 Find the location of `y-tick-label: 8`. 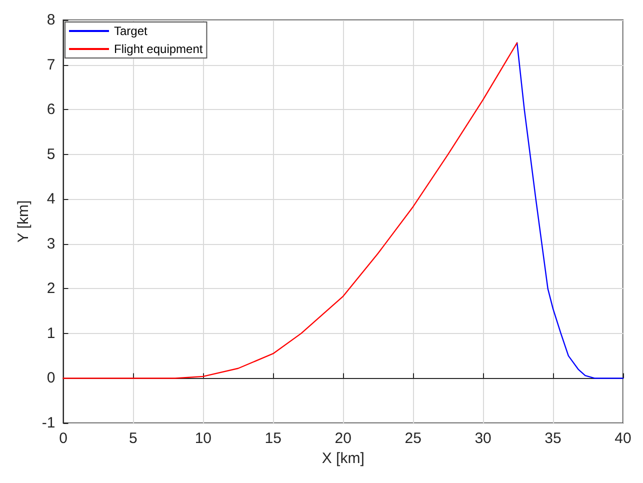

y-tick-label: 8 is located at coordinates (51, 20).